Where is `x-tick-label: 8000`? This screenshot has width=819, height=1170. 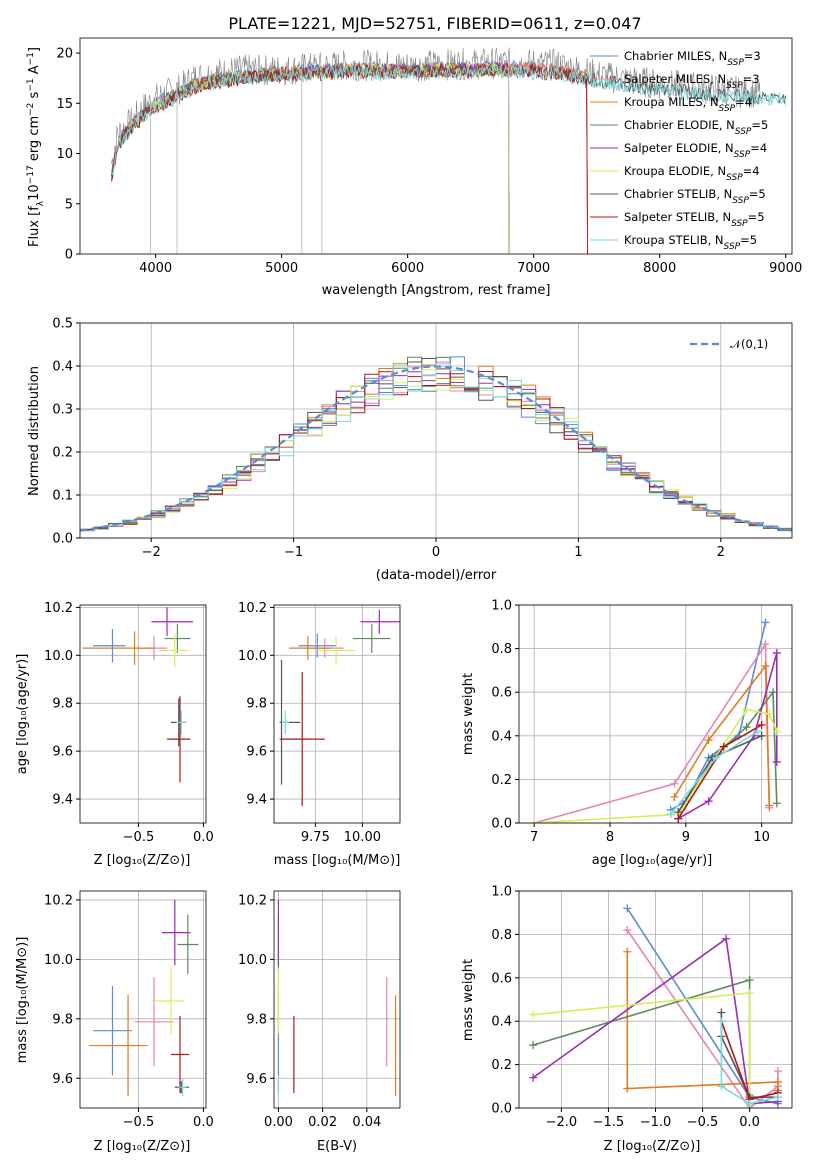 x-tick-label: 8000 is located at coordinates (659, 268).